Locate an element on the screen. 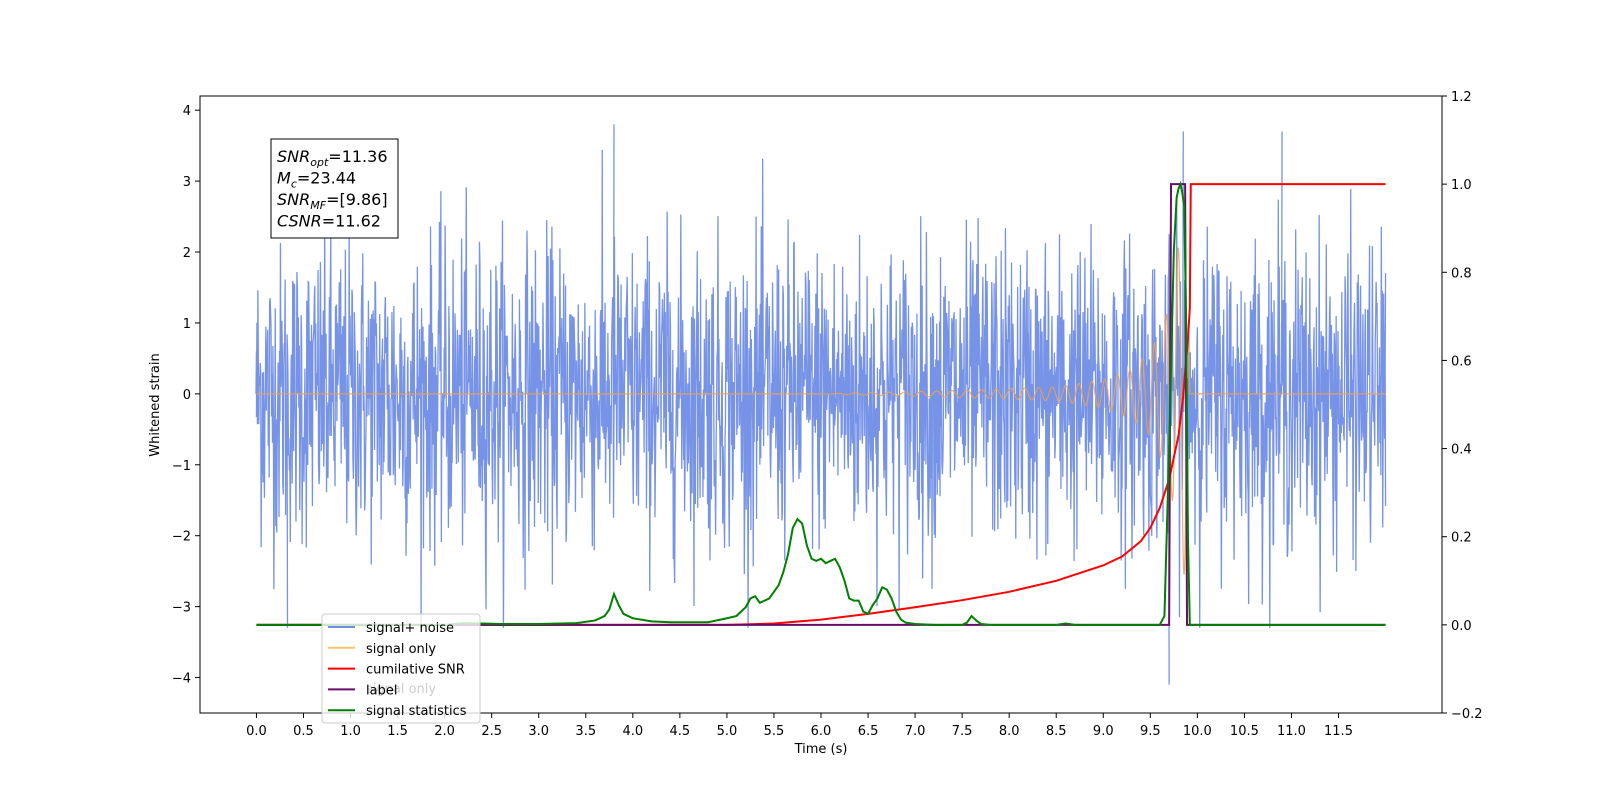 The height and width of the screenshot is (800, 1600). annotation-subscript: opt is located at coordinates (319, 162).